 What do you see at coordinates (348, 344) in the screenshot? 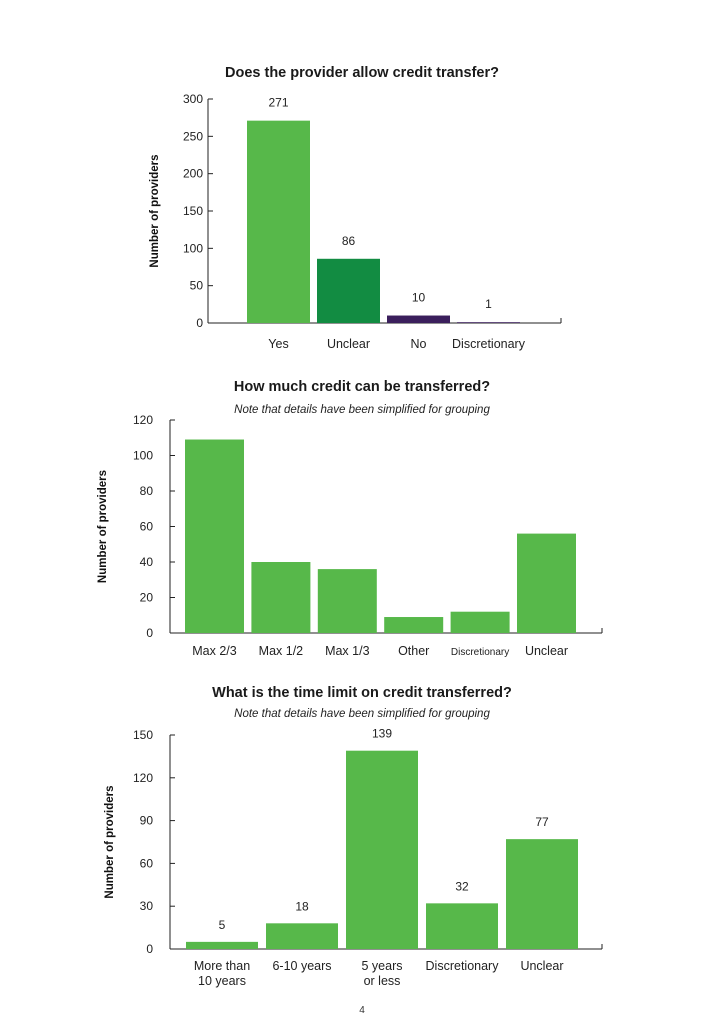
I see `chart-1-category-label: Unclear` at bounding box center [348, 344].